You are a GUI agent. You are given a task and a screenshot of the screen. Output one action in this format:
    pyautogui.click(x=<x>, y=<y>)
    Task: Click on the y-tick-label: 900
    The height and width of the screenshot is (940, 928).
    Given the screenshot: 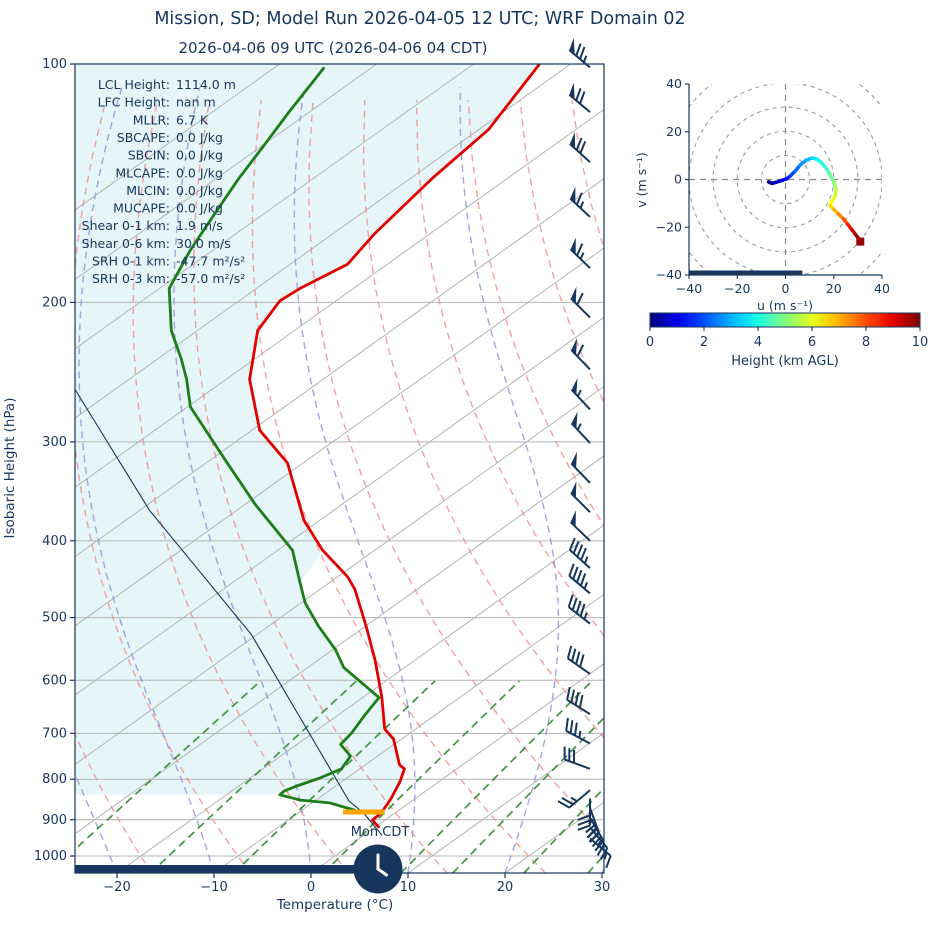 What is the action you would take?
    pyautogui.click(x=54, y=820)
    